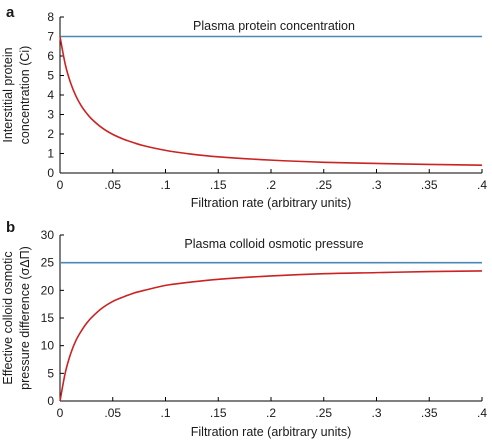  What do you see at coordinates (48, 235) in the screenshot?
I see `y-tick-label: 30` at bounding box center [48, 235].